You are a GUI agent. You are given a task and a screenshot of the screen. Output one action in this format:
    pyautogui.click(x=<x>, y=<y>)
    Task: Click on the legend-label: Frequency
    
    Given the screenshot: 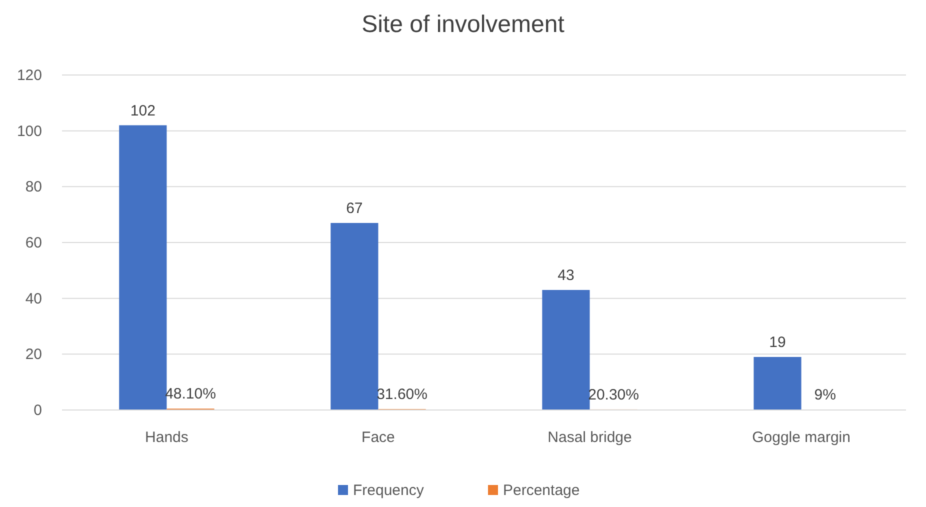 What is the action you would take?
    pyautogui.click(x=388, y=490)
    